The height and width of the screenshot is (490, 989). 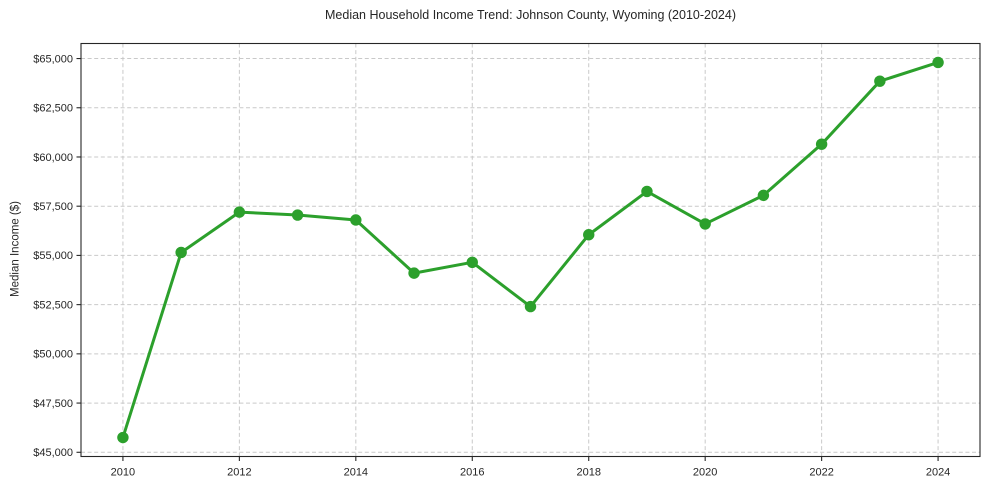 What do you see at coordinates (356, 220) in the screenshot?
I see `data-point-2014` at bounding box center [356, 220].